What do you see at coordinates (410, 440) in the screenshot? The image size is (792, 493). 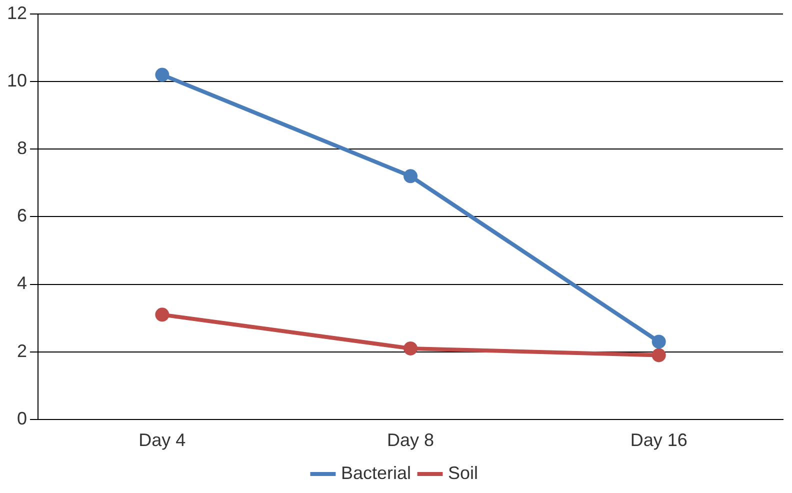 I see `x-tick-label: Day 8` at bounding box center [410, 440].